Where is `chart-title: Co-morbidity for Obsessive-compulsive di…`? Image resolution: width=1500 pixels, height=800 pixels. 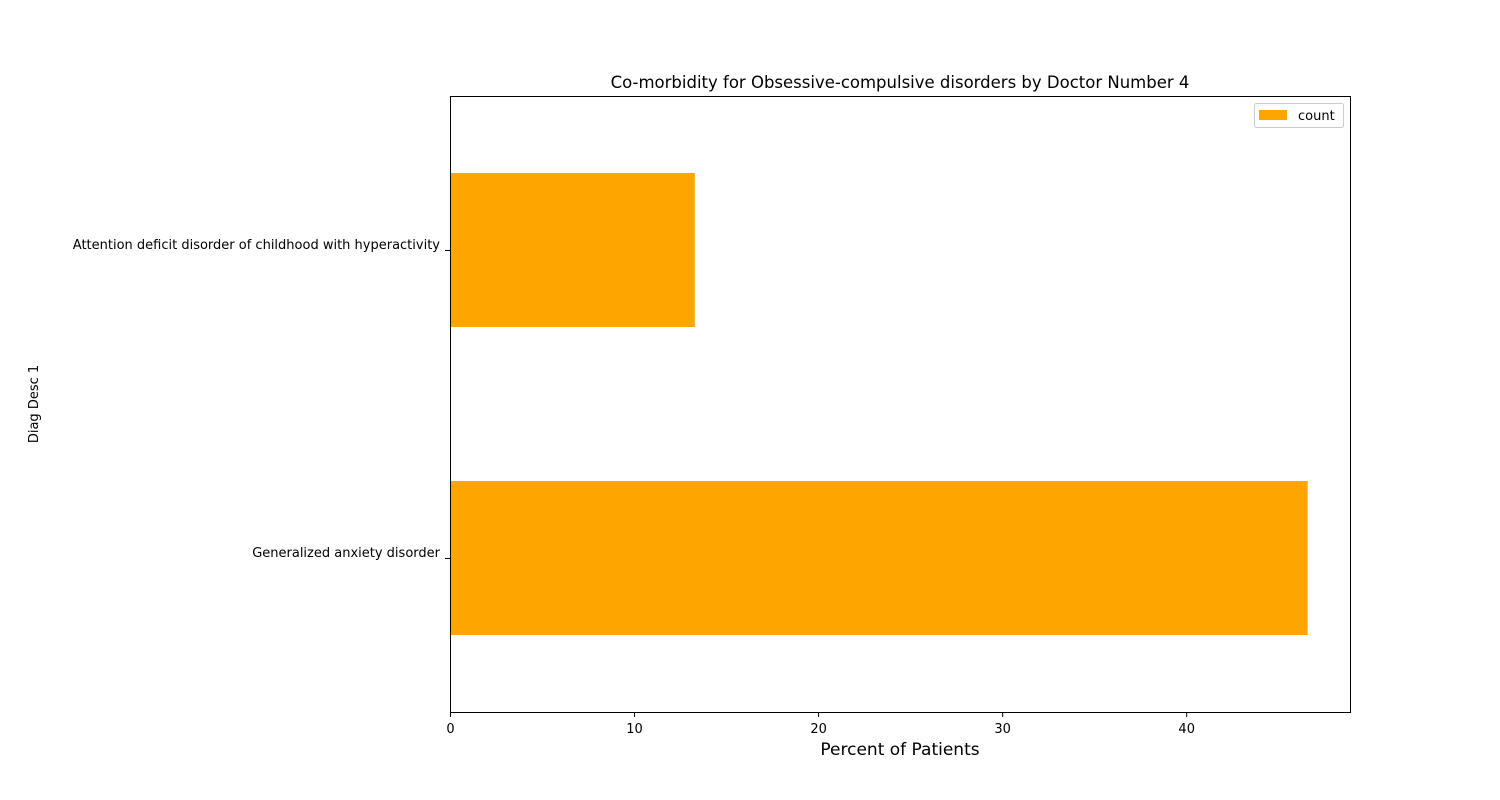
chart-title: Co-morbidity for Obsessive-compulsive di… is located at coordinates (900, 82).